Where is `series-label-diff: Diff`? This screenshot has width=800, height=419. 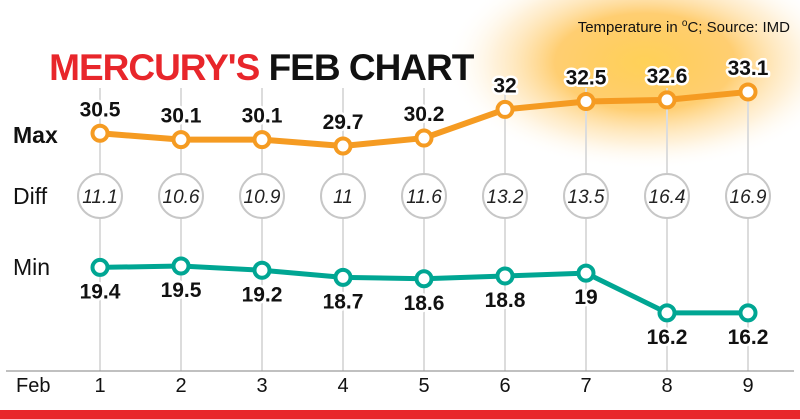 series-label-diff: Diff is located at coordinates (30, 196).